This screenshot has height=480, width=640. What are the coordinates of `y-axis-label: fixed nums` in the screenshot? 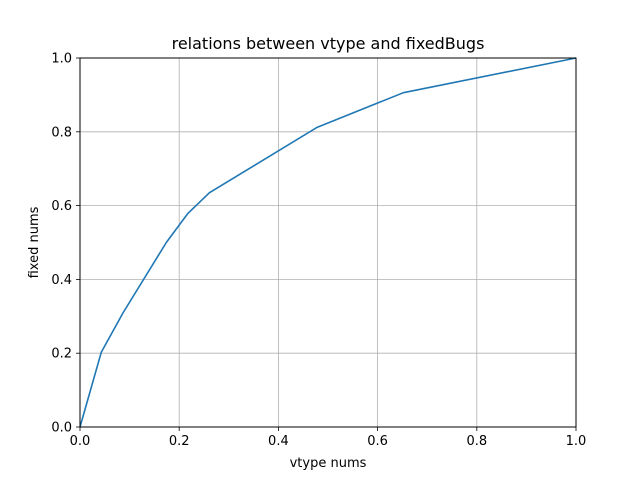 It's located at (34, 242).